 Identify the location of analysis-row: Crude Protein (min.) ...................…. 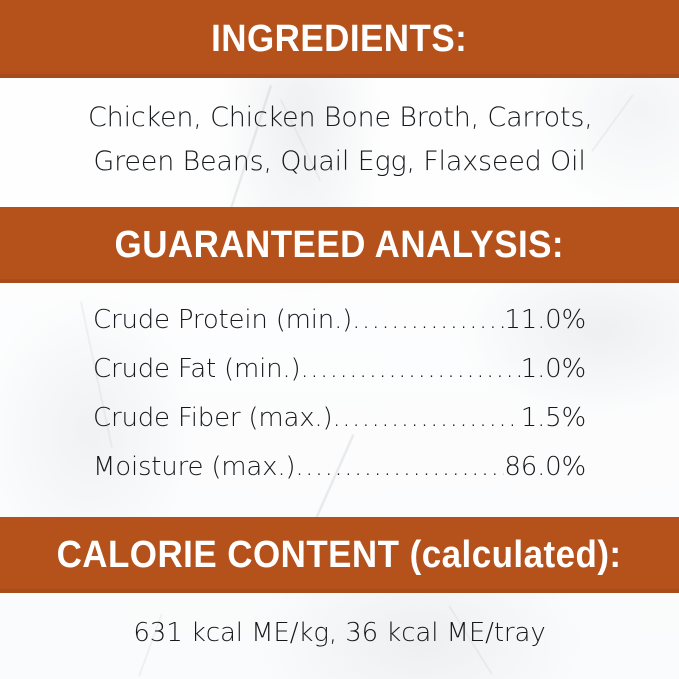
(339, 320).